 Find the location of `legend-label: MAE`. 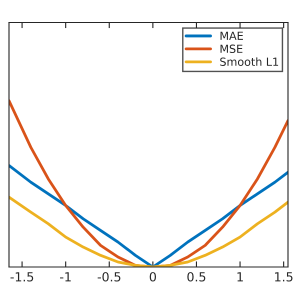

legend-label: MAE is located at coordinates (231, 36).